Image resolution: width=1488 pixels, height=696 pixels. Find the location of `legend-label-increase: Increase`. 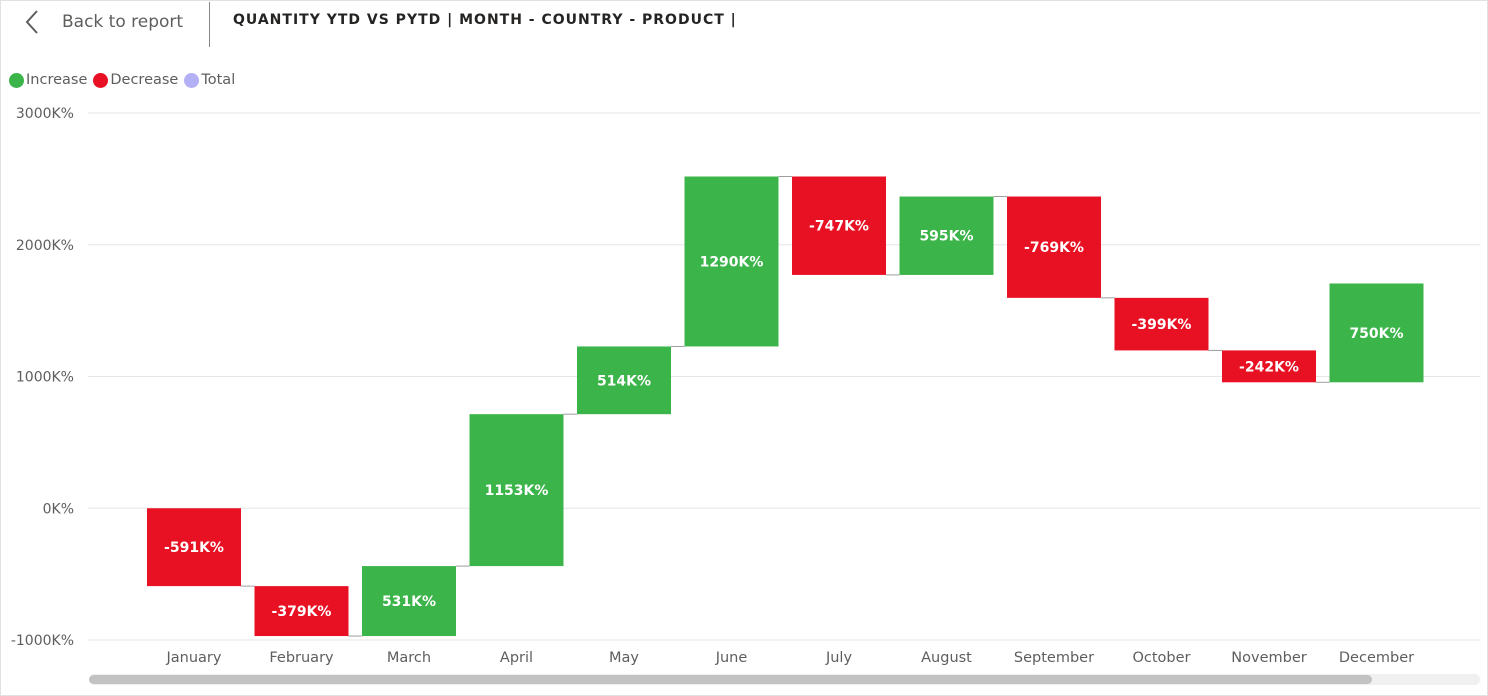

legend-label-increase: Increase is located at coordinates (57, 80).